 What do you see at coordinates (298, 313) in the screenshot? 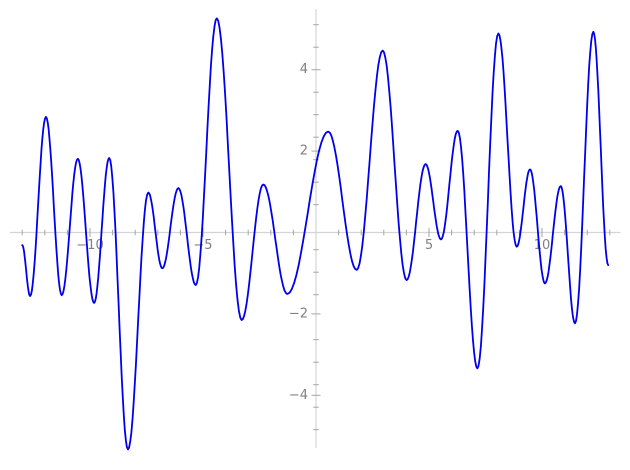
I see `y-axis-tick-label: −2` at bounding box center [298, 313].